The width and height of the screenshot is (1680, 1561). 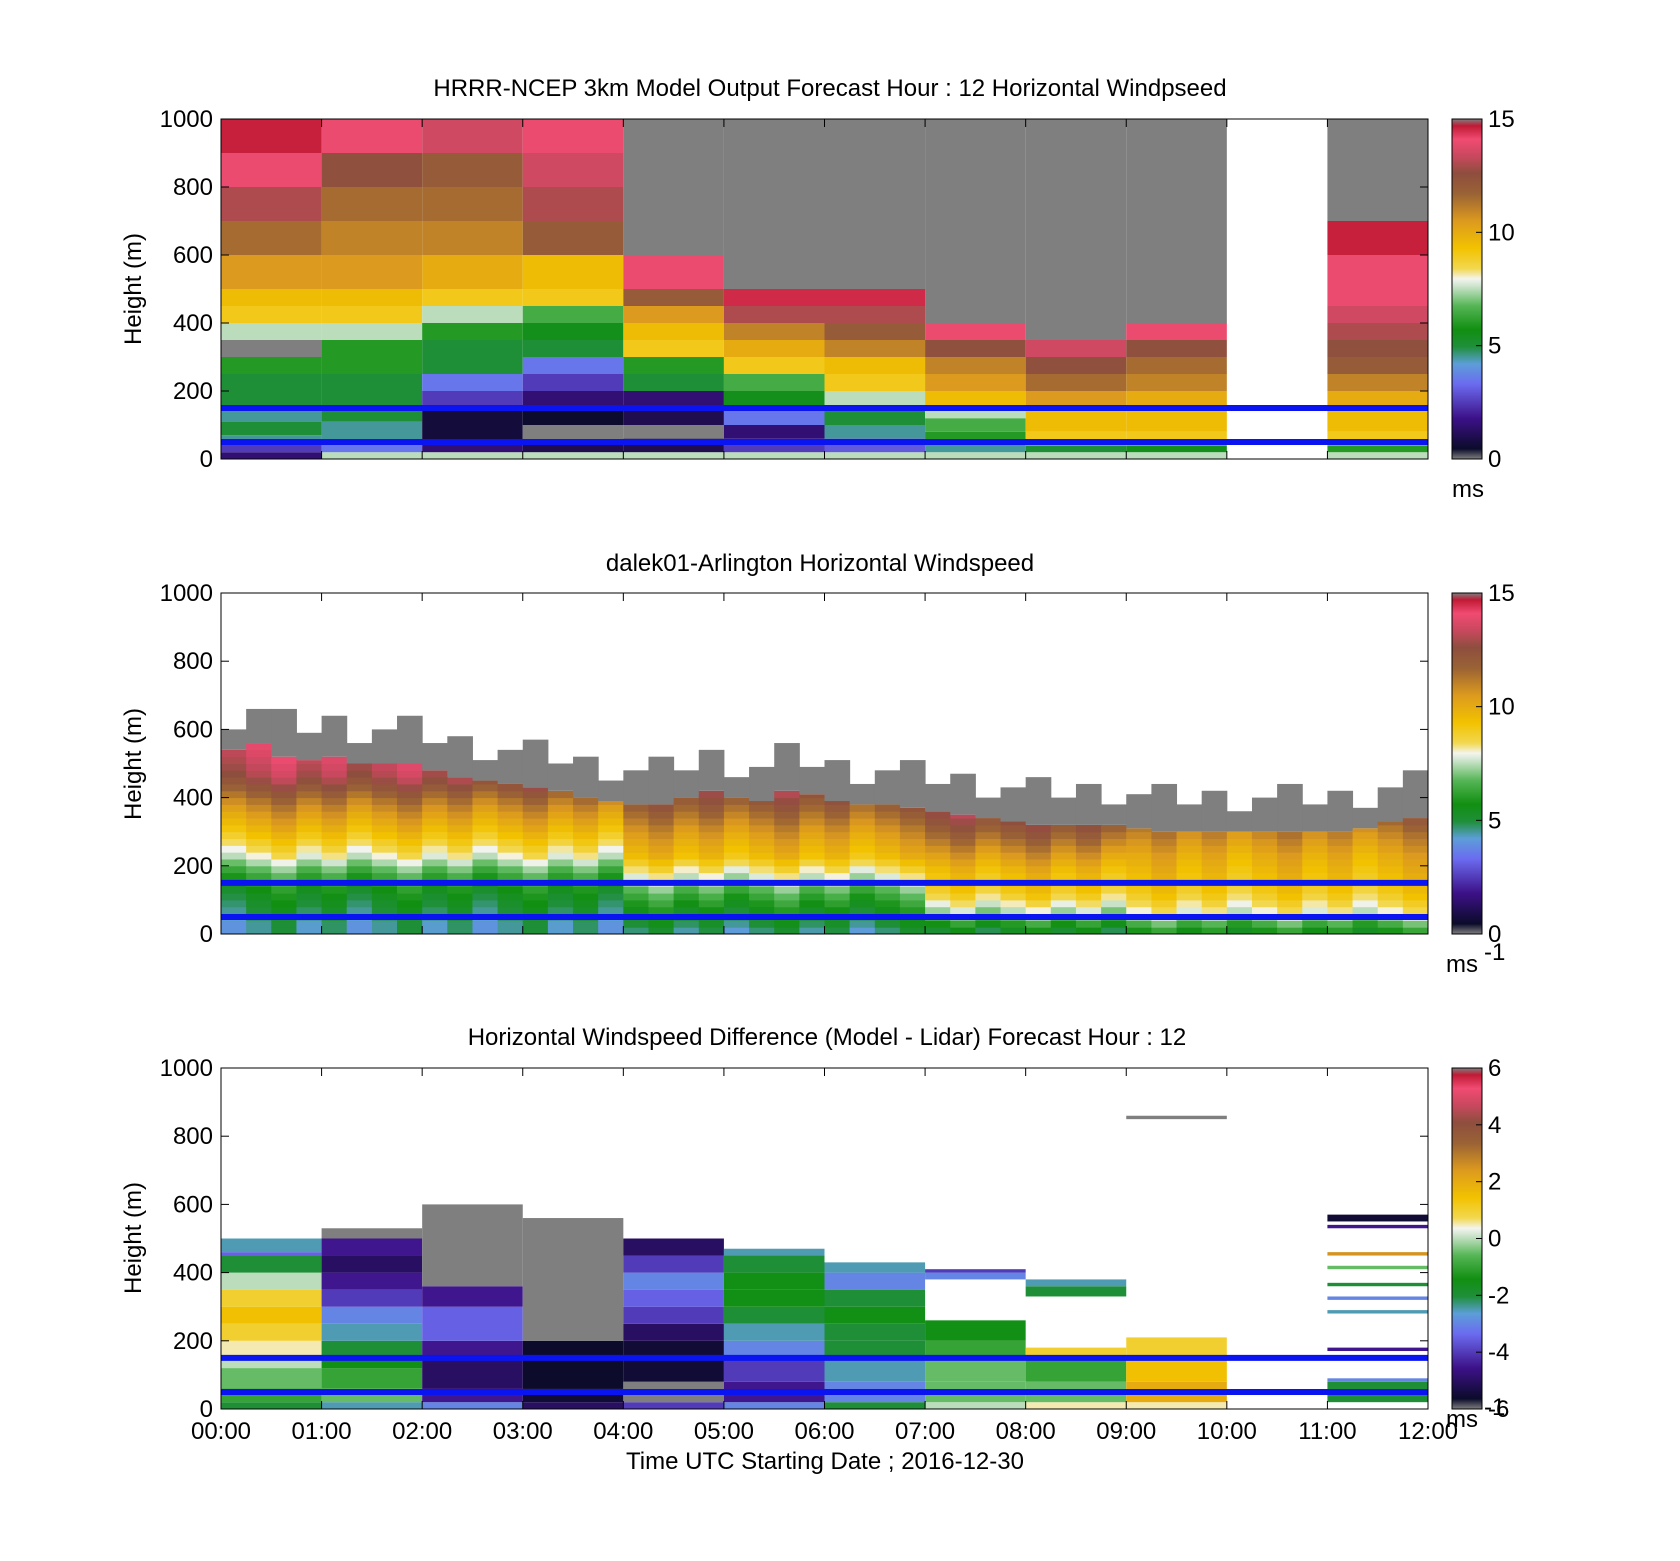 I want to click on difference-reflines, so click(x=824, y=1374).